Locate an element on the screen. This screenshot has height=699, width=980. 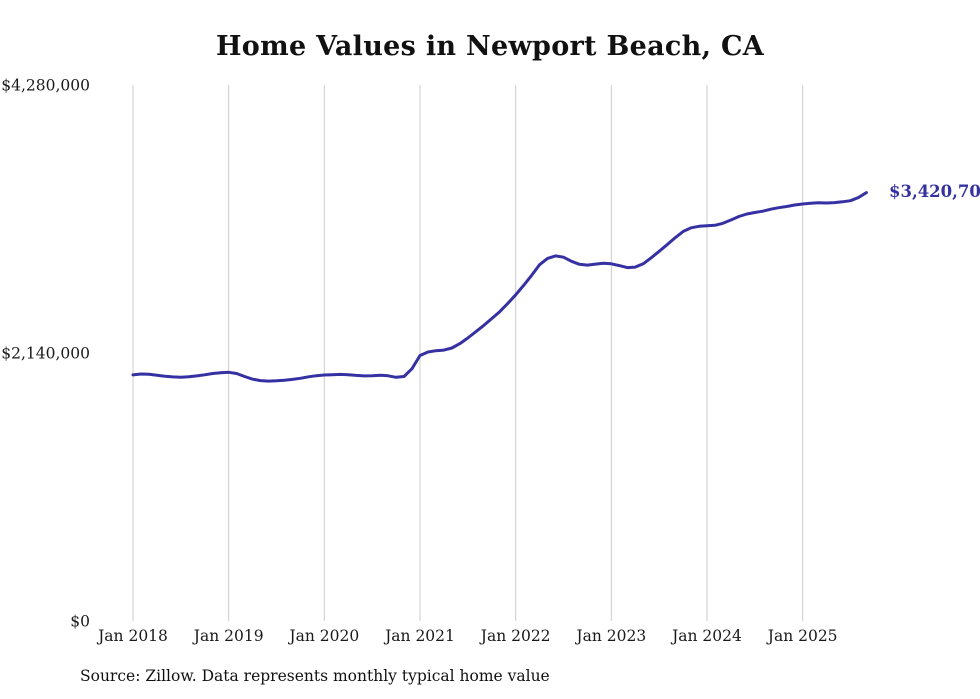
x-axis-tick-label: Jan 2022 is located at coordinates (515, 636).